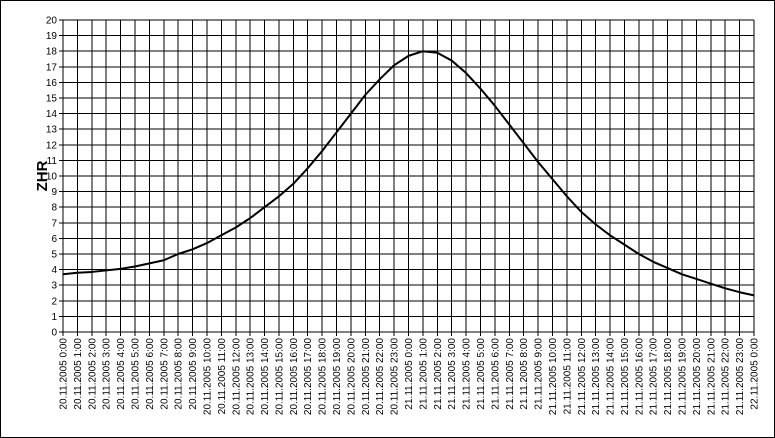 This screenshot has height=438, width=775. What do you see at coordinates (52, 67) in the screenshot?
I see `y-tick-label: 17` at bounding box center [52, 67].